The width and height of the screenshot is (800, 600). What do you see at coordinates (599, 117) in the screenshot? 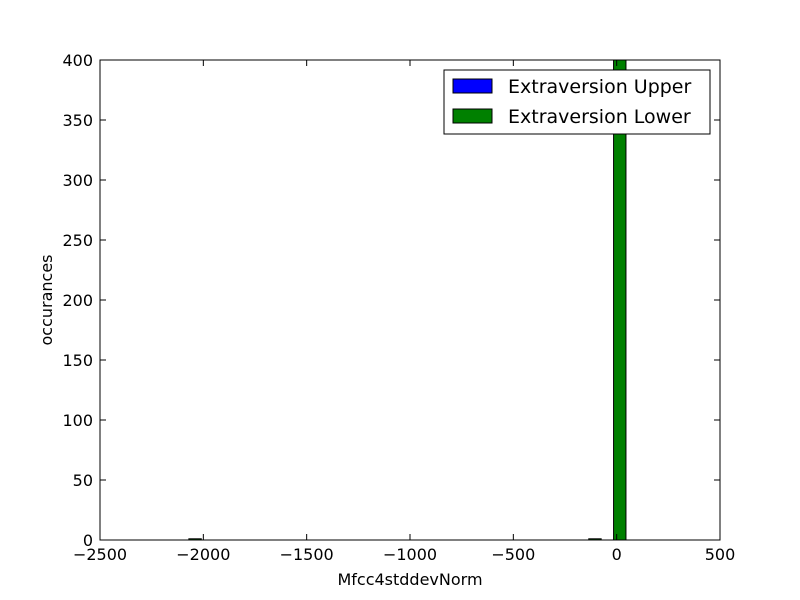
I see `legend-label: Extraversion Lower` at bounding box center [599, 117].